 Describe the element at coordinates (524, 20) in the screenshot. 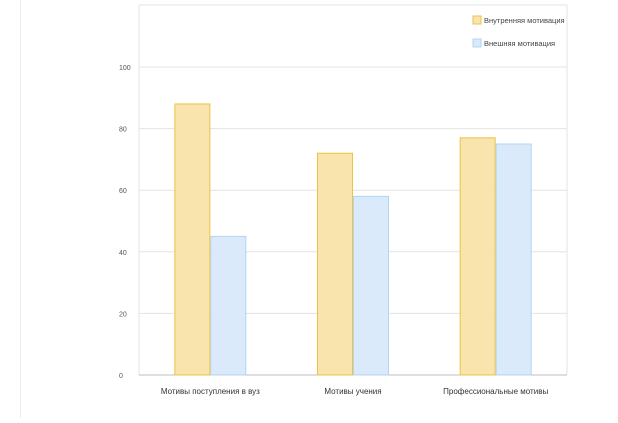

I see `legend-label: Внутренняя мотивация` at that location.